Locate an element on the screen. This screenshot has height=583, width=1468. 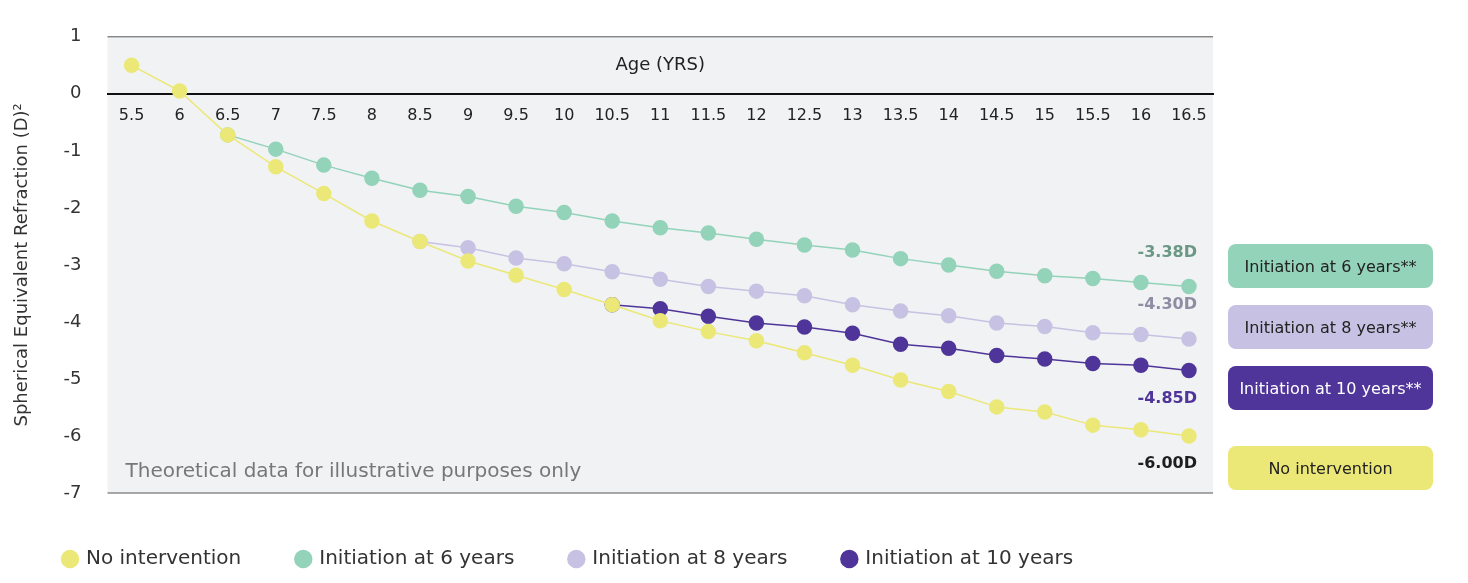
legend-label: Initiation at 8 years is located at coordinates (690, 557).